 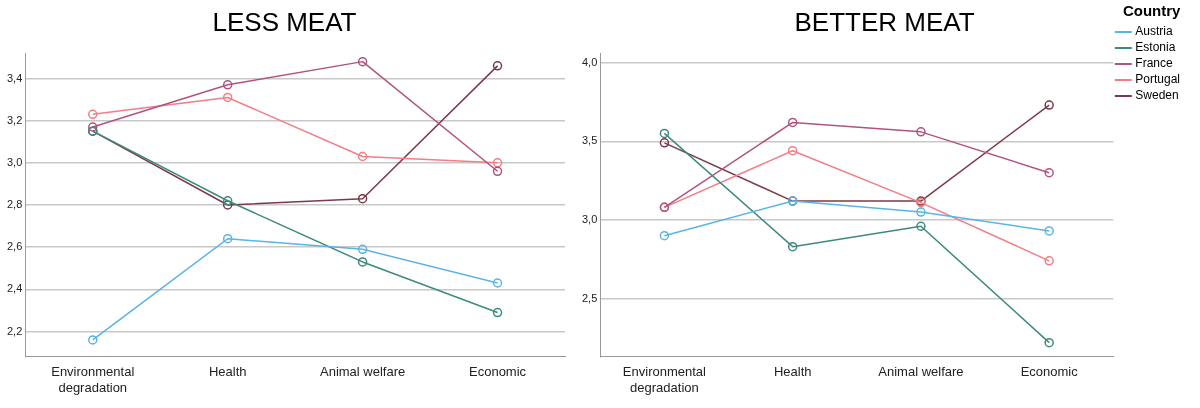 What do you see at coordinates (589, 140) in the screenshot?
I see `y-tick-label: 3,5` at bounding box center [589, 140].